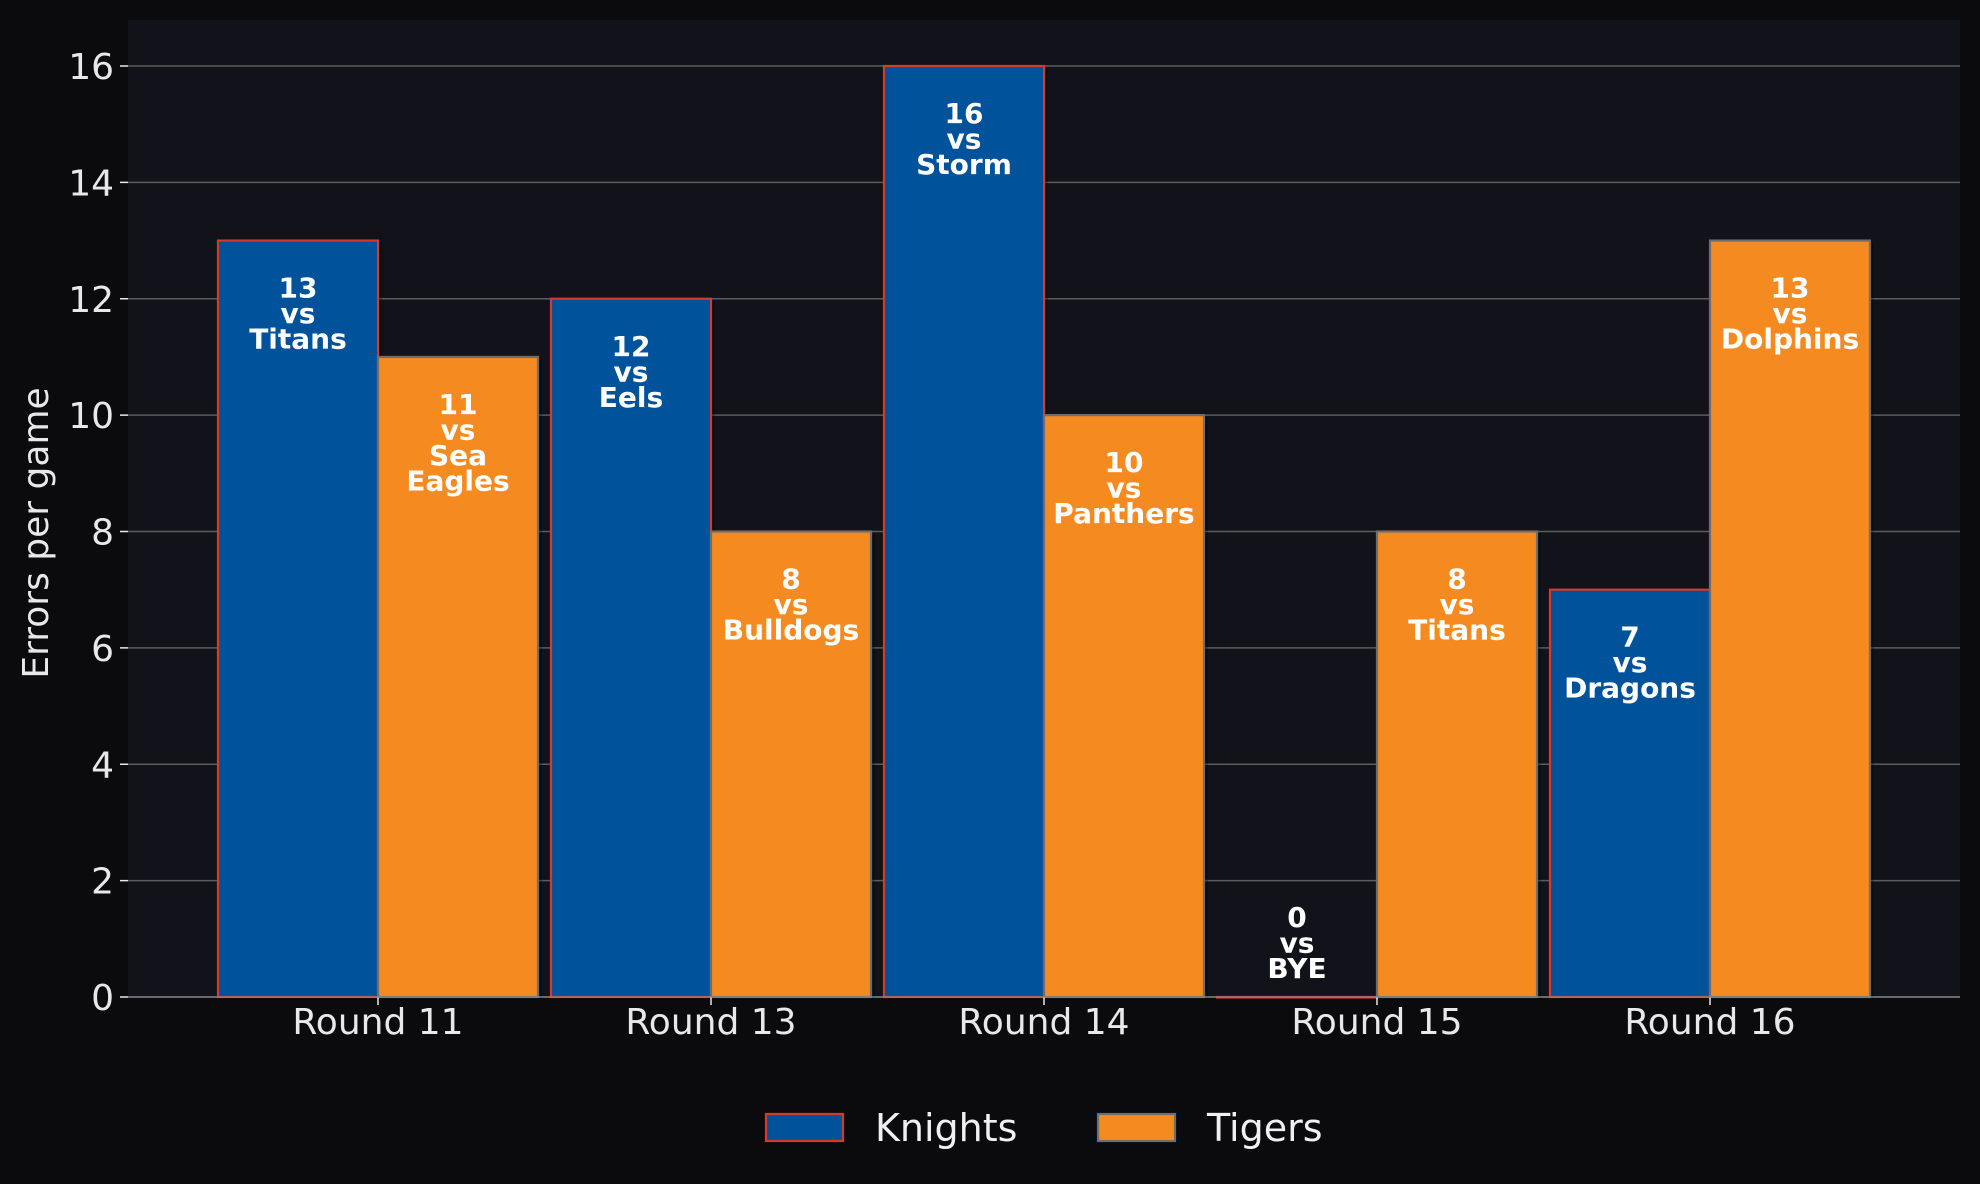 The width and height of the screenshot is (1980, 1184). What do you see at coordinates (91, 183) in the screenshot?
I see `y-tick-label: 14` at bounding box center [91, 183].